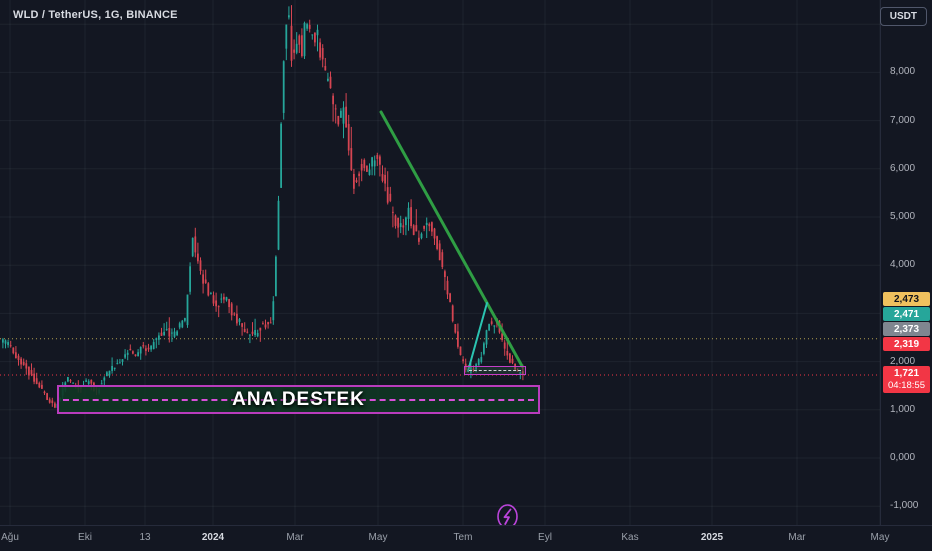 Image resolution: width=932 pixels, height=551 pixels. What do you see at coordinates (906, 385) in the screenshot?
I see `bar-countdown: 04:18:55` at bounding box center [906, 385].